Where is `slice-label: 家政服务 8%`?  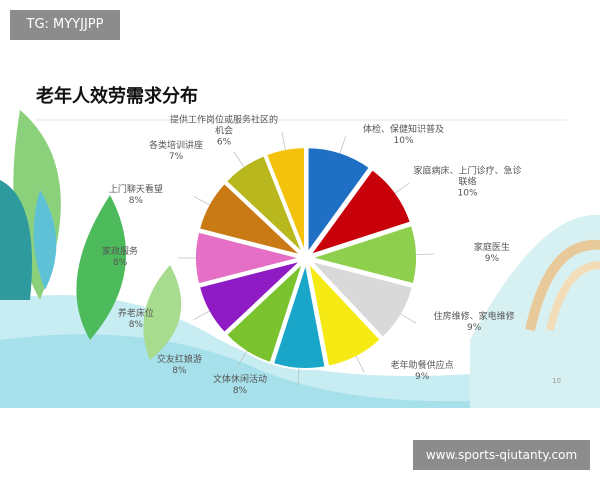 slice-label: 家政服务 8% is located at coordinates (120, 258).